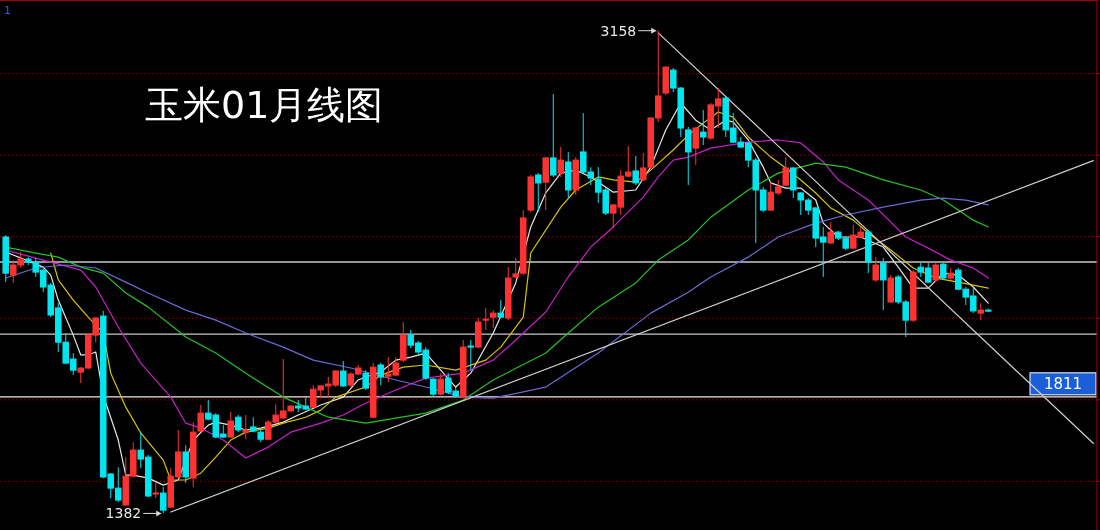 The image size is (1100, 530). Describe the element at coordinates (123, 513) in the screenshot. I see `annotation: 1382` at that location.